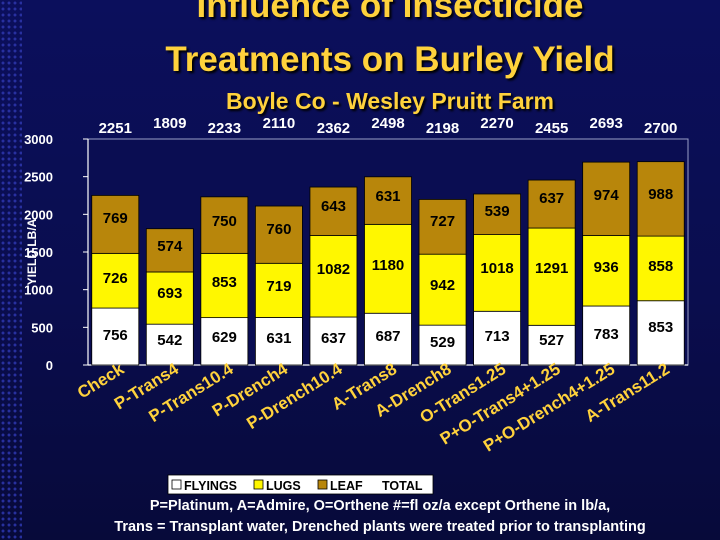 This screenshot has width=720, height=540. I want to click on data-label-flyings: 687, so click(387, 336).